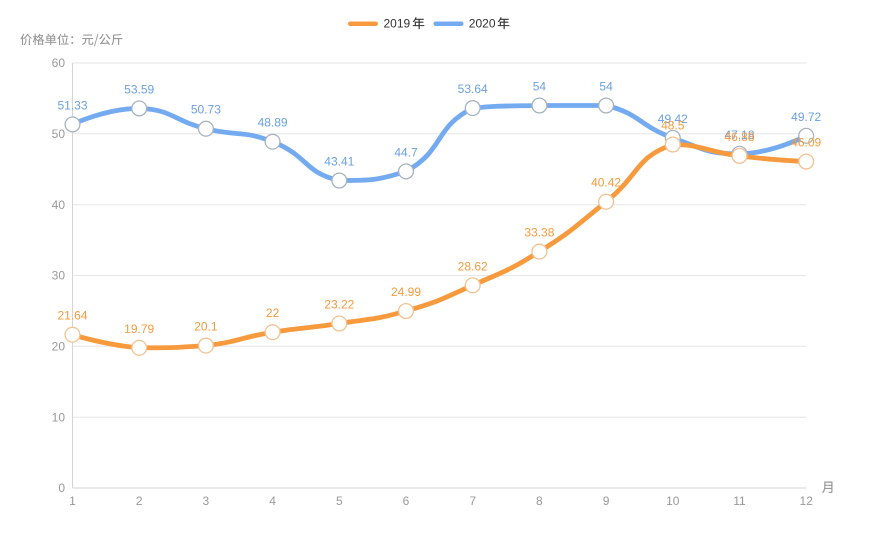 Image resolution: width=879 pixels, height=543 pixels. I want to click on svg-text: 60, so click(59, 63).